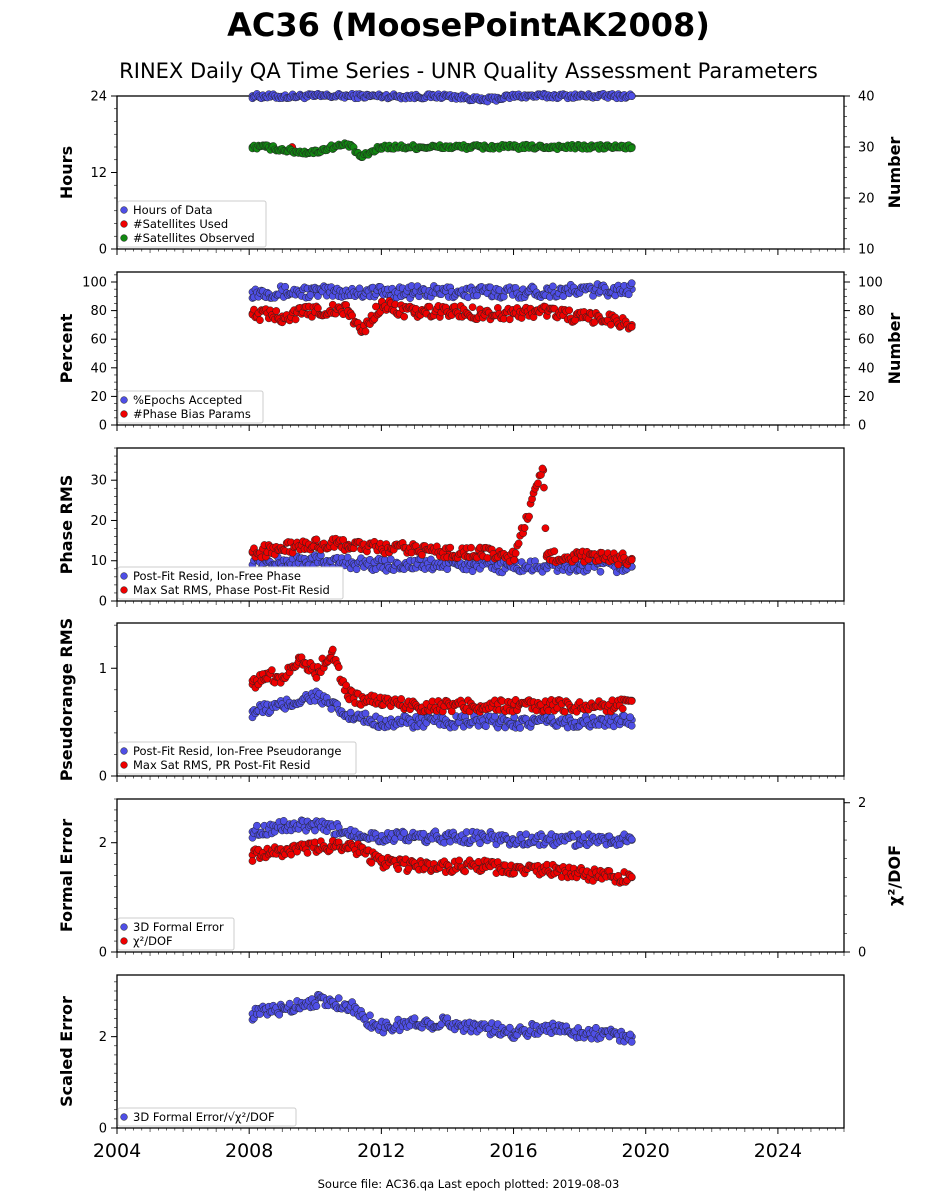 This screenshot has height=1200, width=937. I want to click on plot-frame, so click(480, 1051).